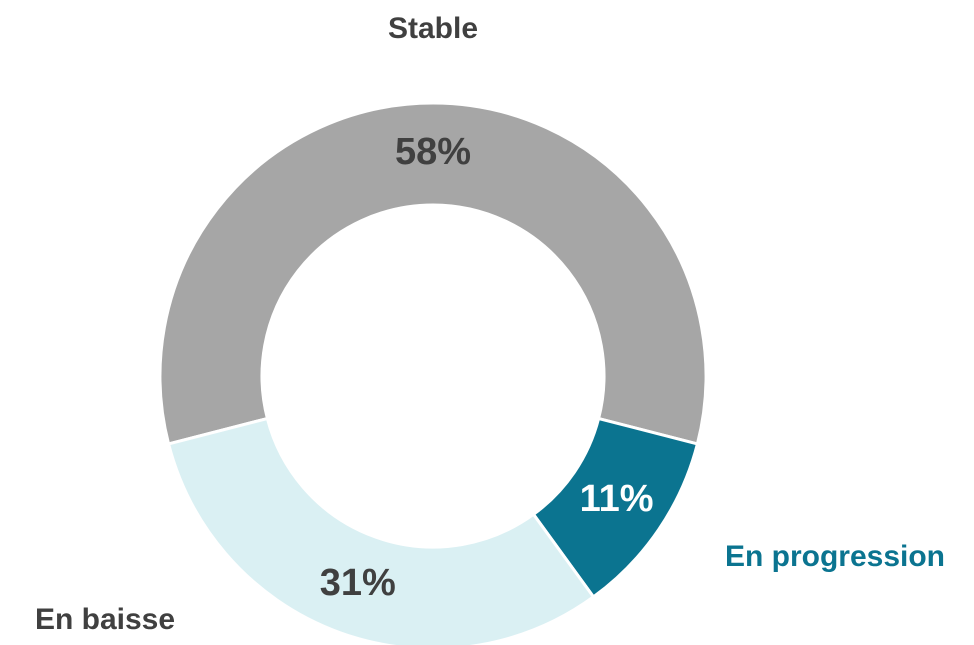  Describe the element at coordinates (617, 499) in the screenshot. I see `value-label: 11%` at that location.